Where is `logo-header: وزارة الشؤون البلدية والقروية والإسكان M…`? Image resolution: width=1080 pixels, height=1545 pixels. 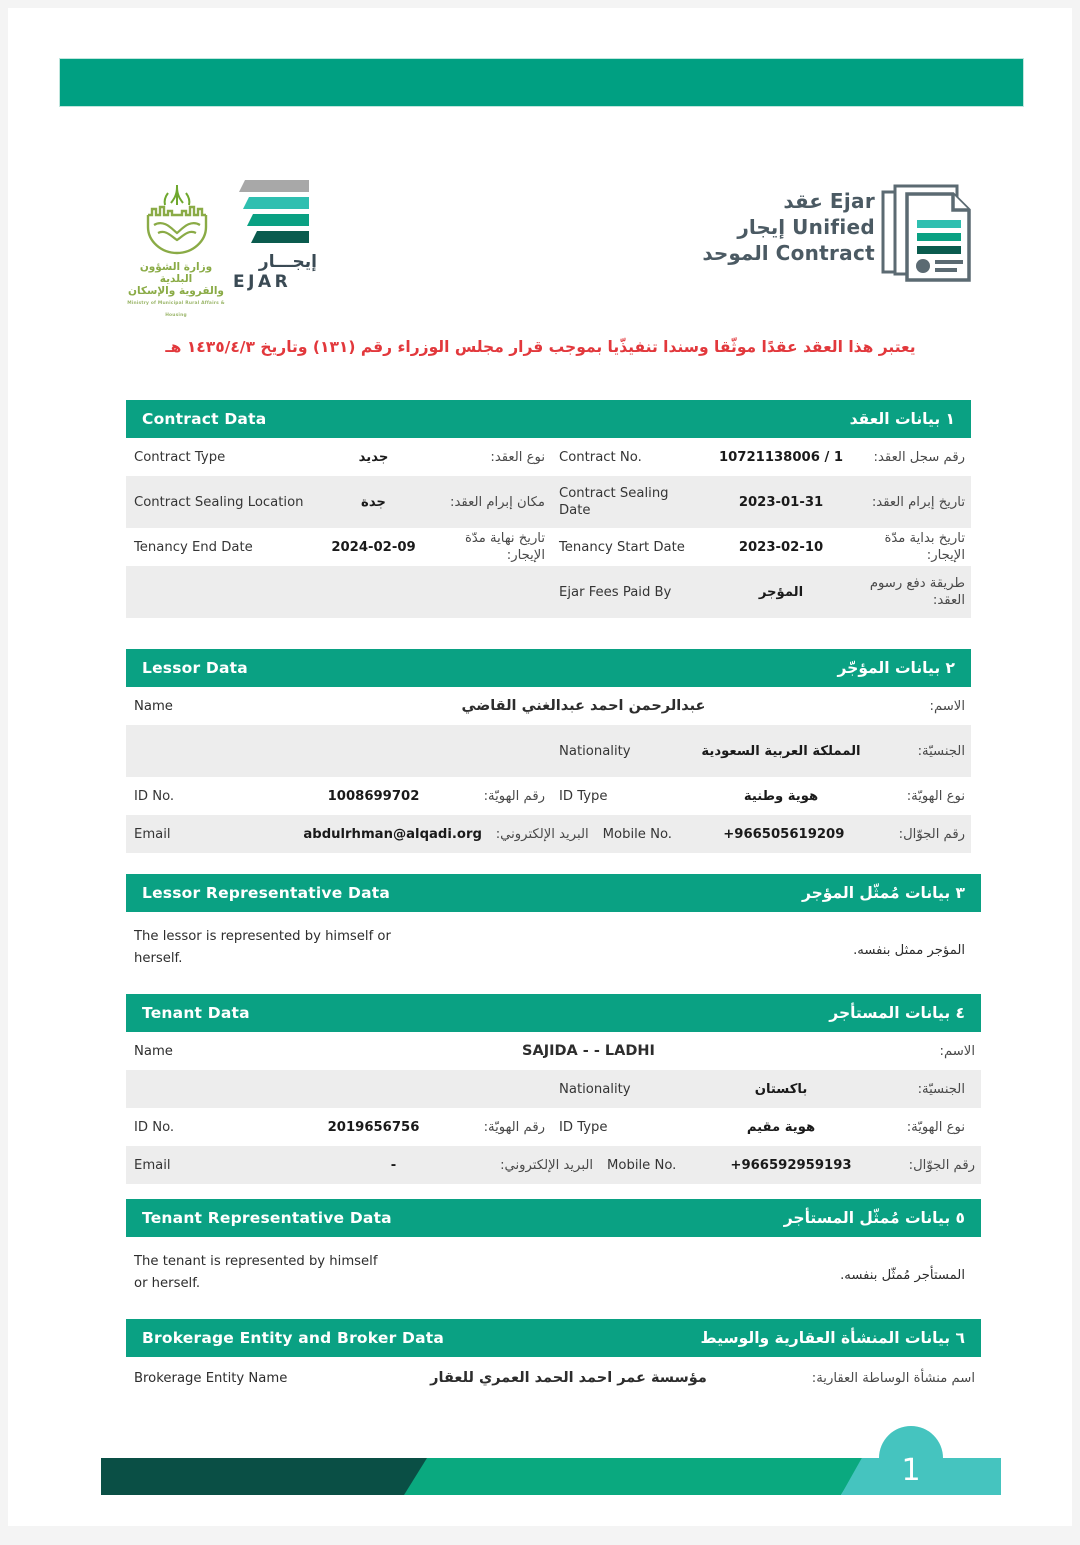
logo-header: وزارة الشؤون البلدية والقروية والإسكان M… is located at coordinates (558, 247).